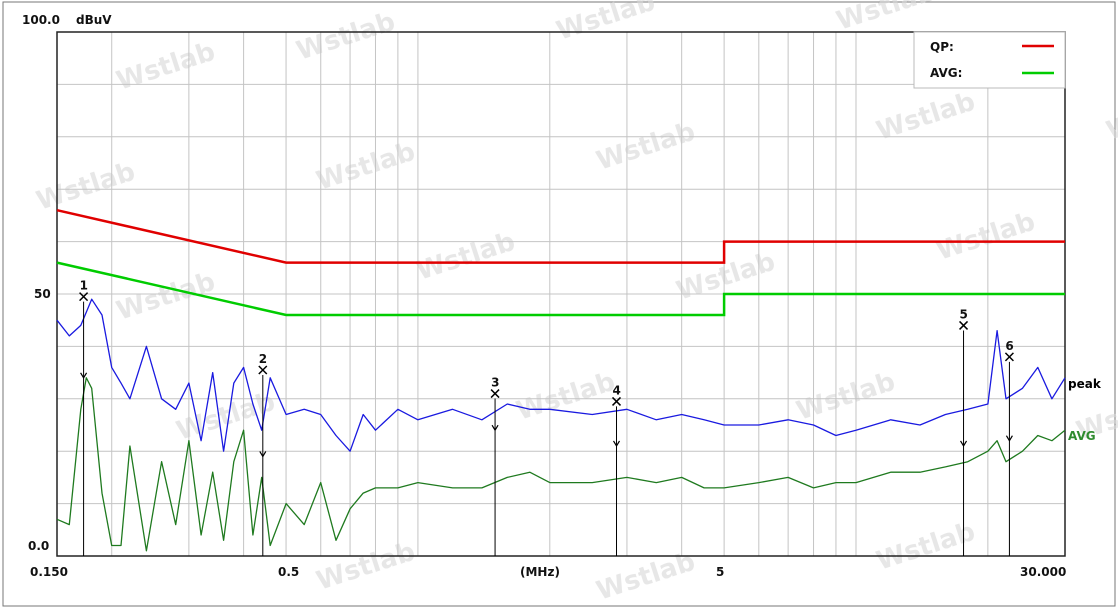 The height and width of the screenshot is (610, 1118). Describe the element at coordinates (560, 289) in the screenshot. I see `limit-line-avg` at that location.